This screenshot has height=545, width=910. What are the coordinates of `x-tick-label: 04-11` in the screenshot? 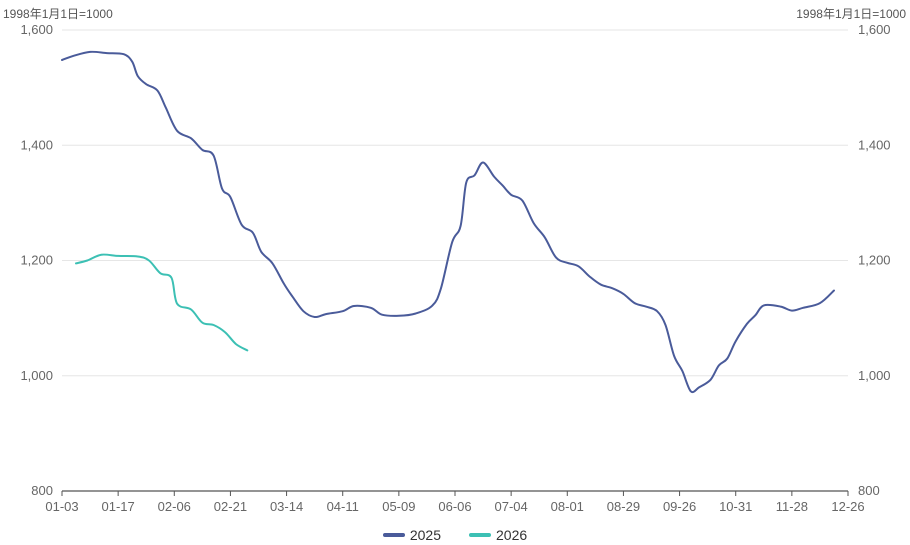 It's located at (343, 506).